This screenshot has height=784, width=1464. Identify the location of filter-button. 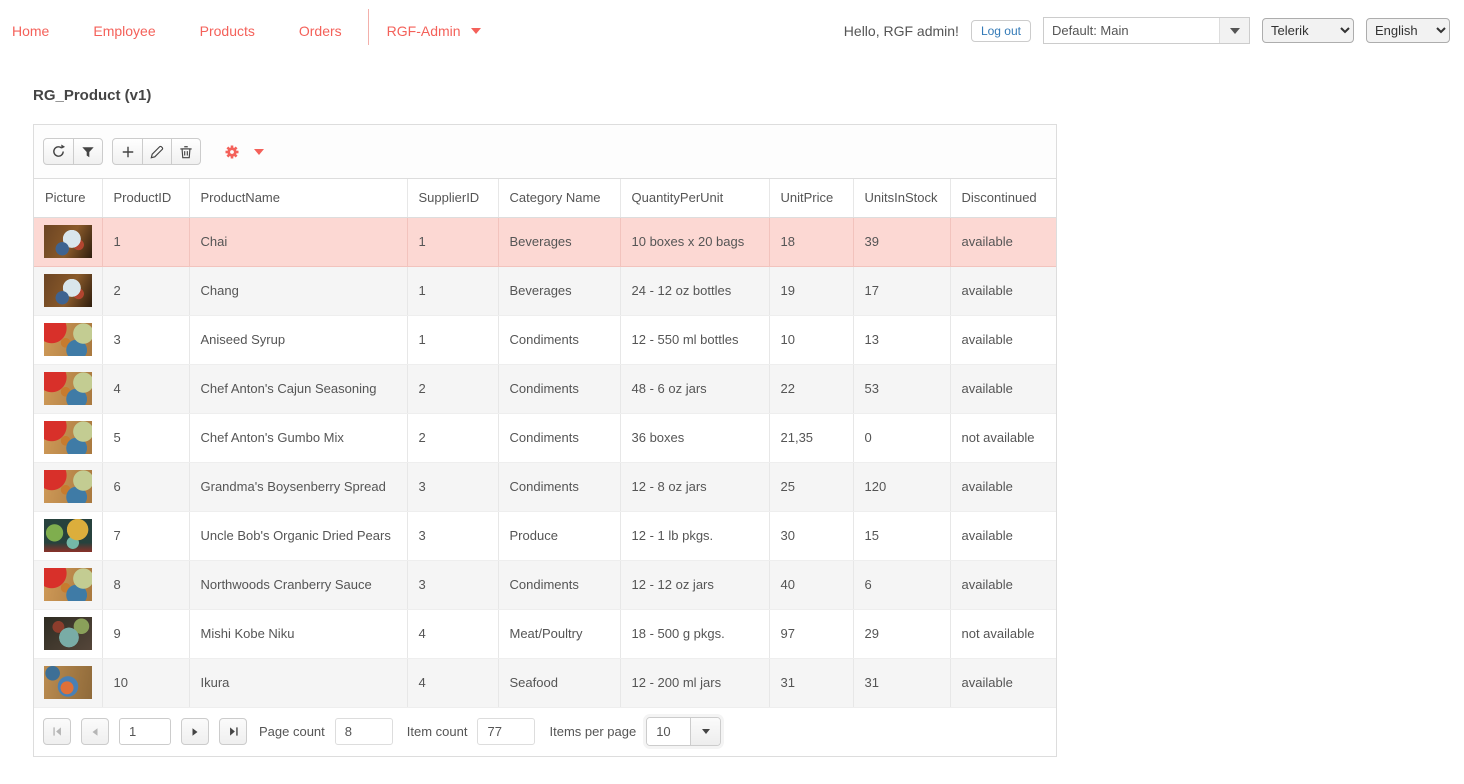
(87, 151).